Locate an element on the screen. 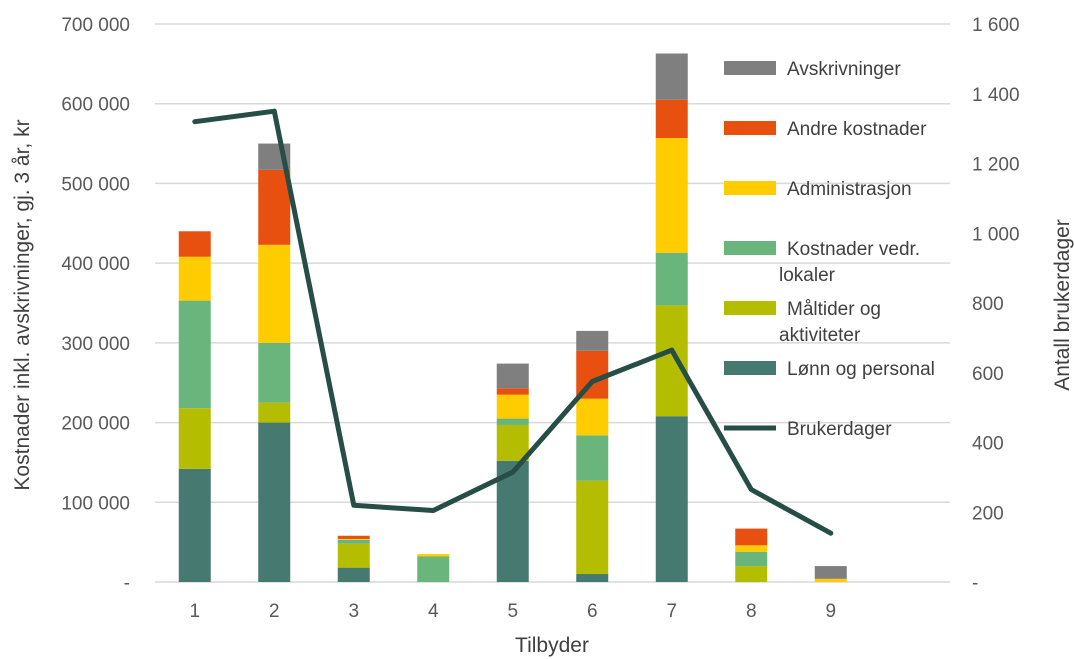 This screenshot has height=659, width=1074. x-tick-label: 1 is located at coordinates (194, 611).